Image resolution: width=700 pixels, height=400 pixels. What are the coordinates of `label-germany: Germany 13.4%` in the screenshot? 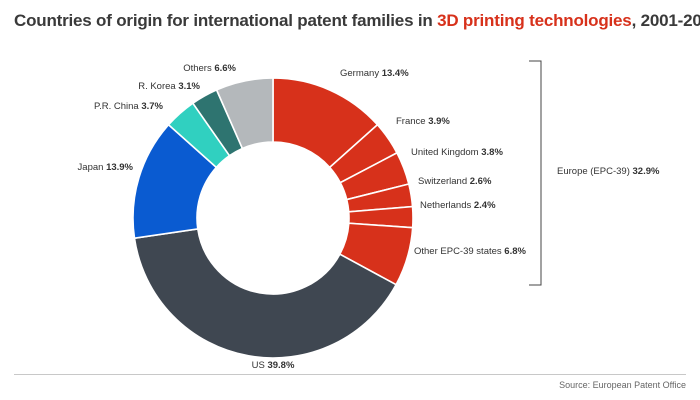 It's located at (374, 73).